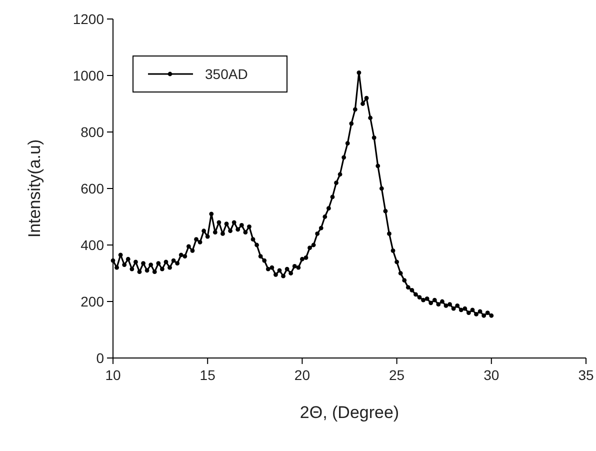  Describe the element at coordinates (34, 188) in the screenshot. I see `y-axis-title: Intensity(a.u)` at that location.